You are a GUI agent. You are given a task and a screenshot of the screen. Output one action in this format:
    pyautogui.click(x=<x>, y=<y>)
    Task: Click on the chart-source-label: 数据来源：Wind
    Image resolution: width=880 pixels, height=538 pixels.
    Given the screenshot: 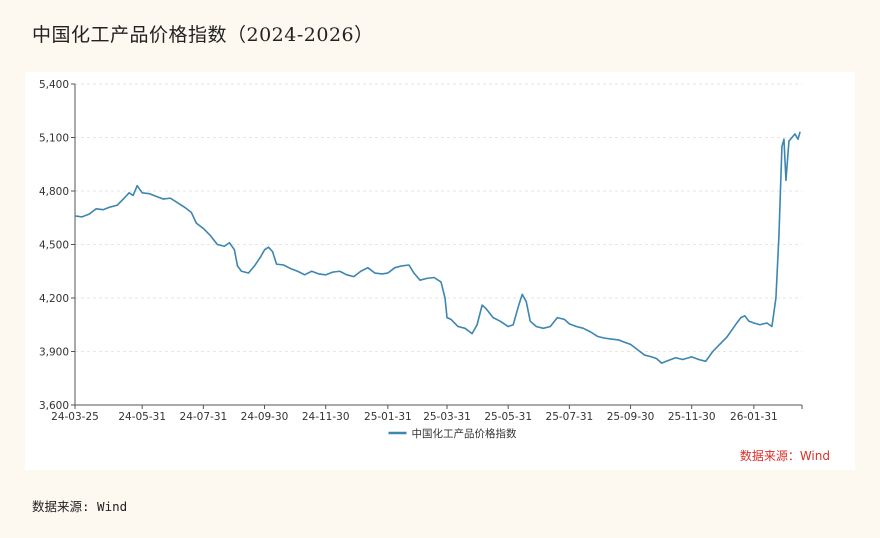 What is the action you would take?
    pyautogui.click(x=784, y=456)
    